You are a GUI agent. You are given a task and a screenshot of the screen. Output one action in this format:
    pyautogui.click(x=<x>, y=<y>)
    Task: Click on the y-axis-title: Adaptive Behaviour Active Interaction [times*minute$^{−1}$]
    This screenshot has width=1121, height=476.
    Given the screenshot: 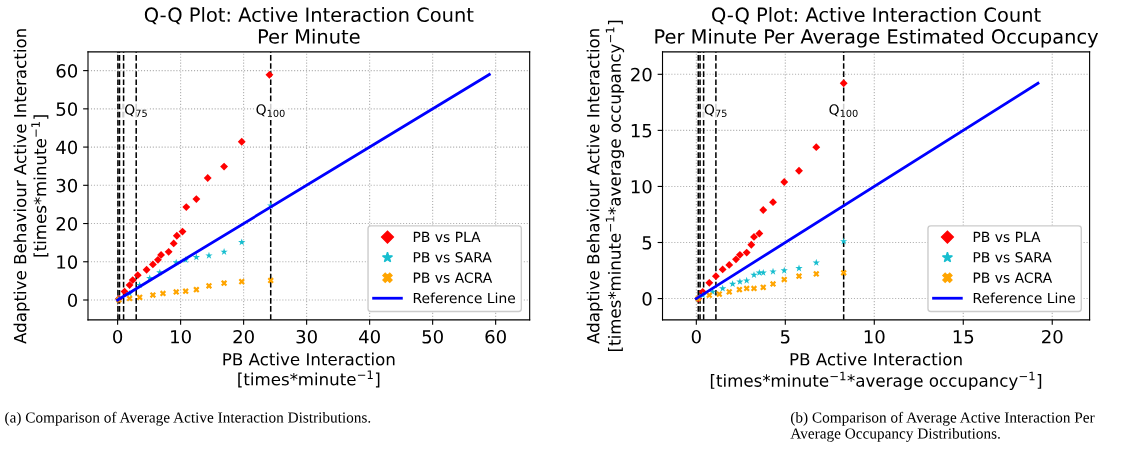 What is the action you would take?
    pyautogui.click(x=31, y=186)
    